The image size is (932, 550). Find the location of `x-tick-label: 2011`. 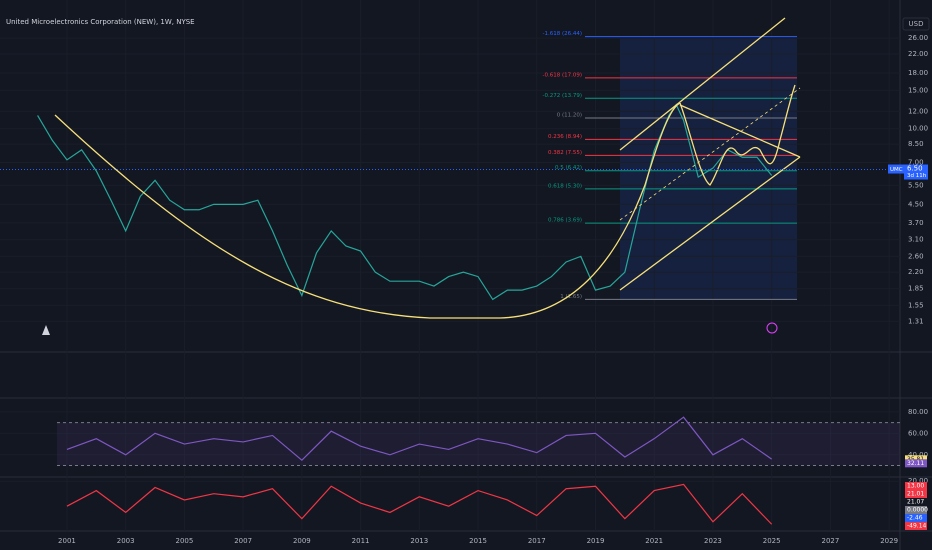

x-tick-label: 2011 is located at coordinates (361, 541).